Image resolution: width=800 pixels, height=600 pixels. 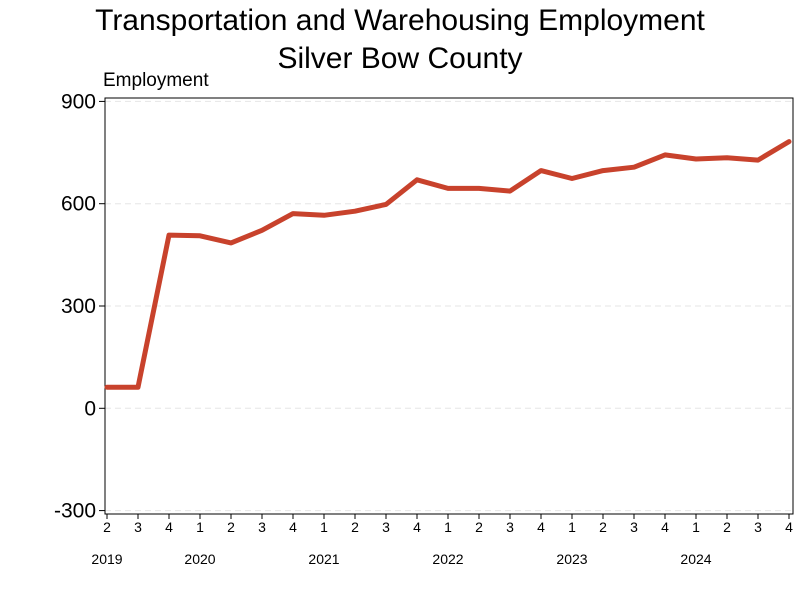 What do you see at coordinates (156, 80) in the screenshot?
I see `y-axis-label: Employment` at bounding box center [156, 80].